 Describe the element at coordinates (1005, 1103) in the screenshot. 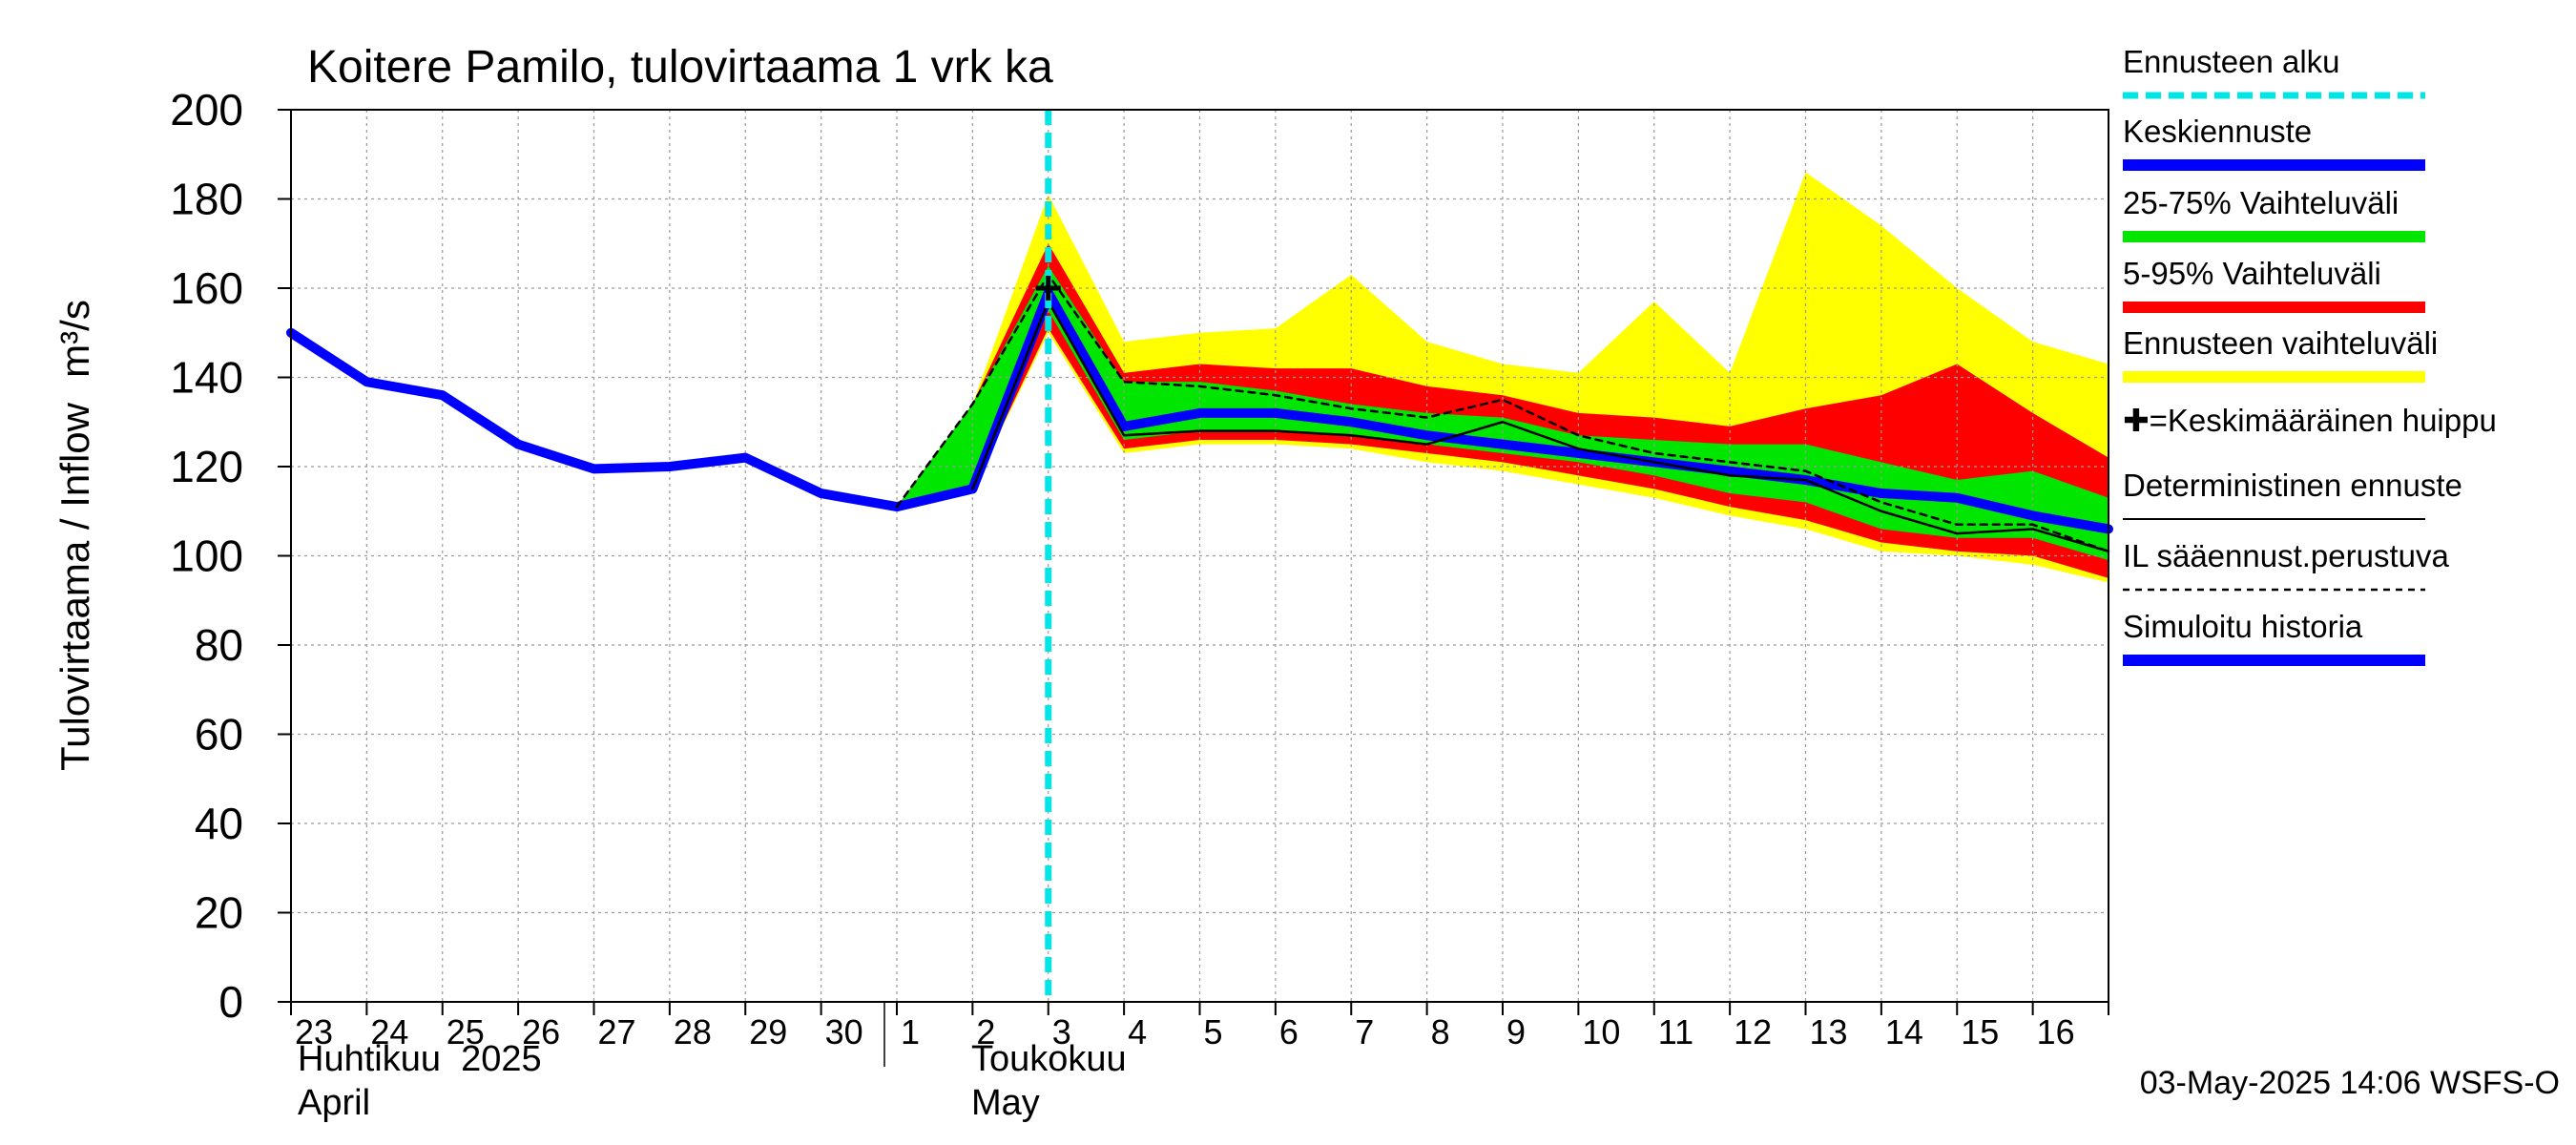

I see `month-label-may-en: May` at that location.